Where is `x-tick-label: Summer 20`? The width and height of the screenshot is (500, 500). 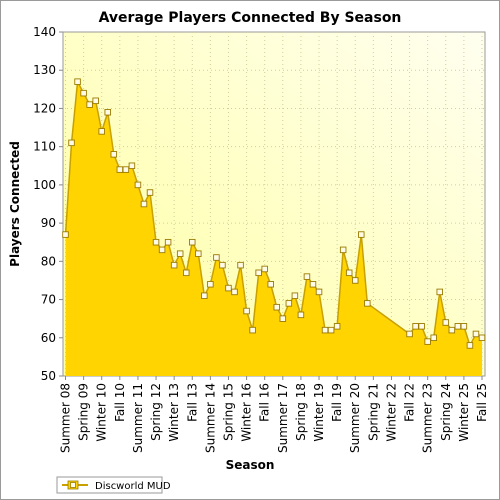
x-tick-label: Summer 20 is located at coordinates (355, 418).